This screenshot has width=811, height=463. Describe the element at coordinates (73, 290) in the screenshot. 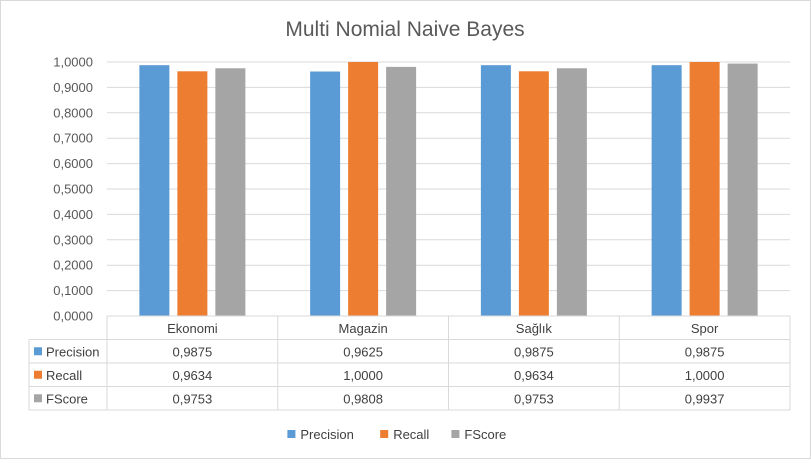

I see `y-tick-label: 0,1000` at that location.